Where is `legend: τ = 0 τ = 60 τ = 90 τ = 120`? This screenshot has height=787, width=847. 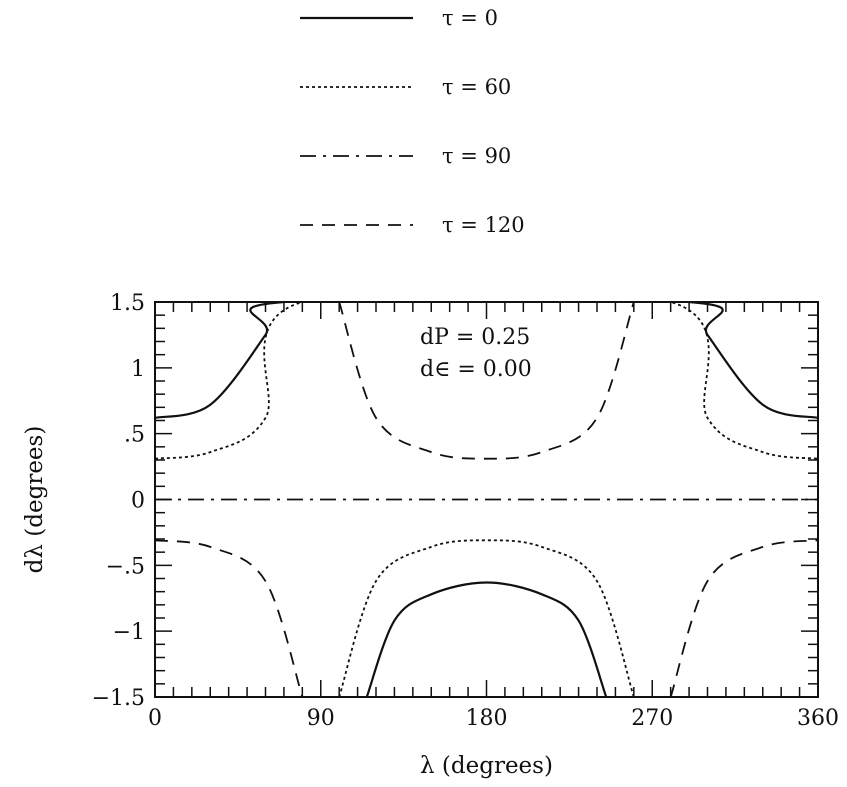
legend: τ = 0 τ = 60 τ = 90 τ = 120 is located at coordinates (412, 121).